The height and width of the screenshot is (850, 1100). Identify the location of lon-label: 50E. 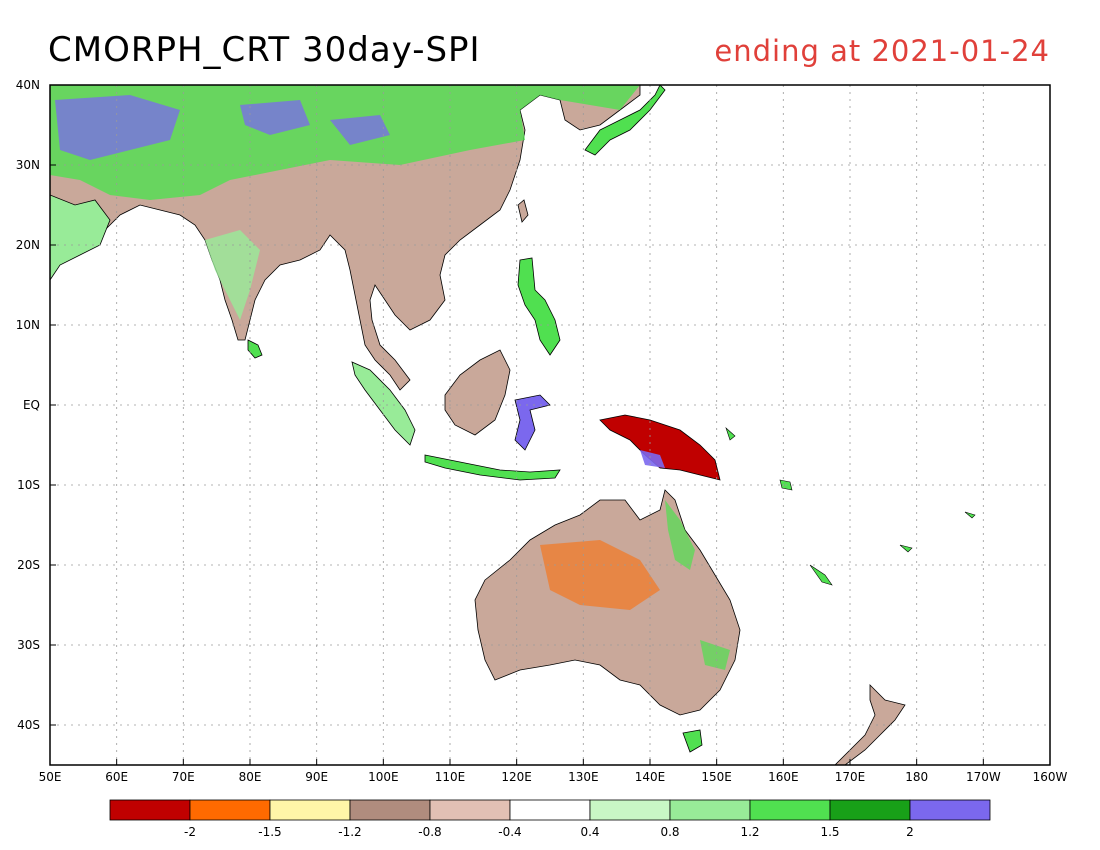
(50, 777).